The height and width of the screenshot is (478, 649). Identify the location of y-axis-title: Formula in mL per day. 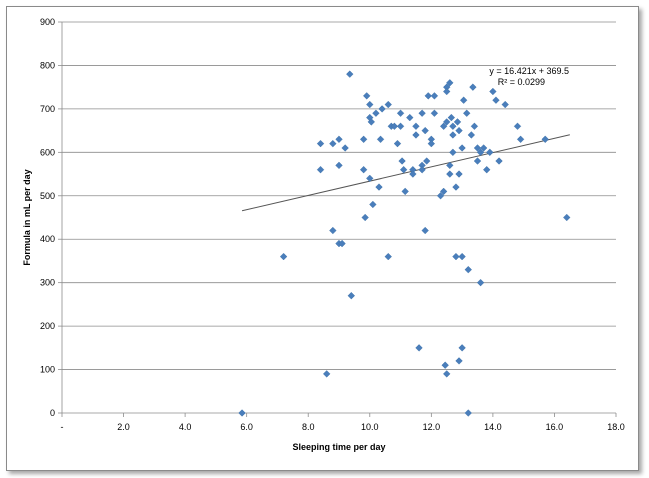
(27, 217).